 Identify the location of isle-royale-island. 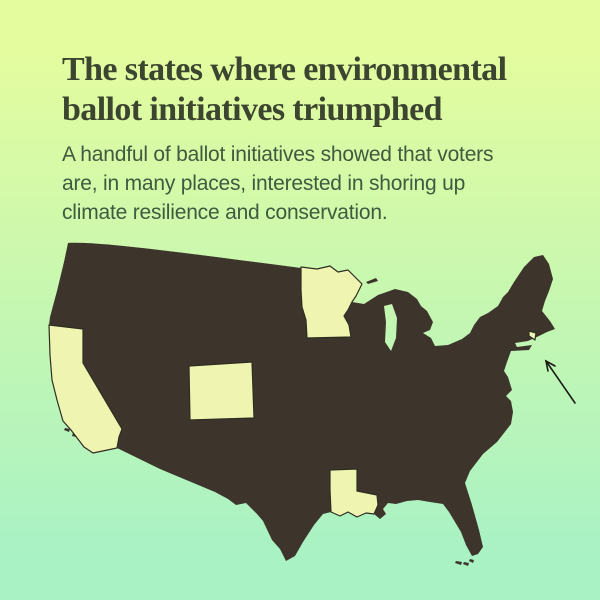
(372, 281).